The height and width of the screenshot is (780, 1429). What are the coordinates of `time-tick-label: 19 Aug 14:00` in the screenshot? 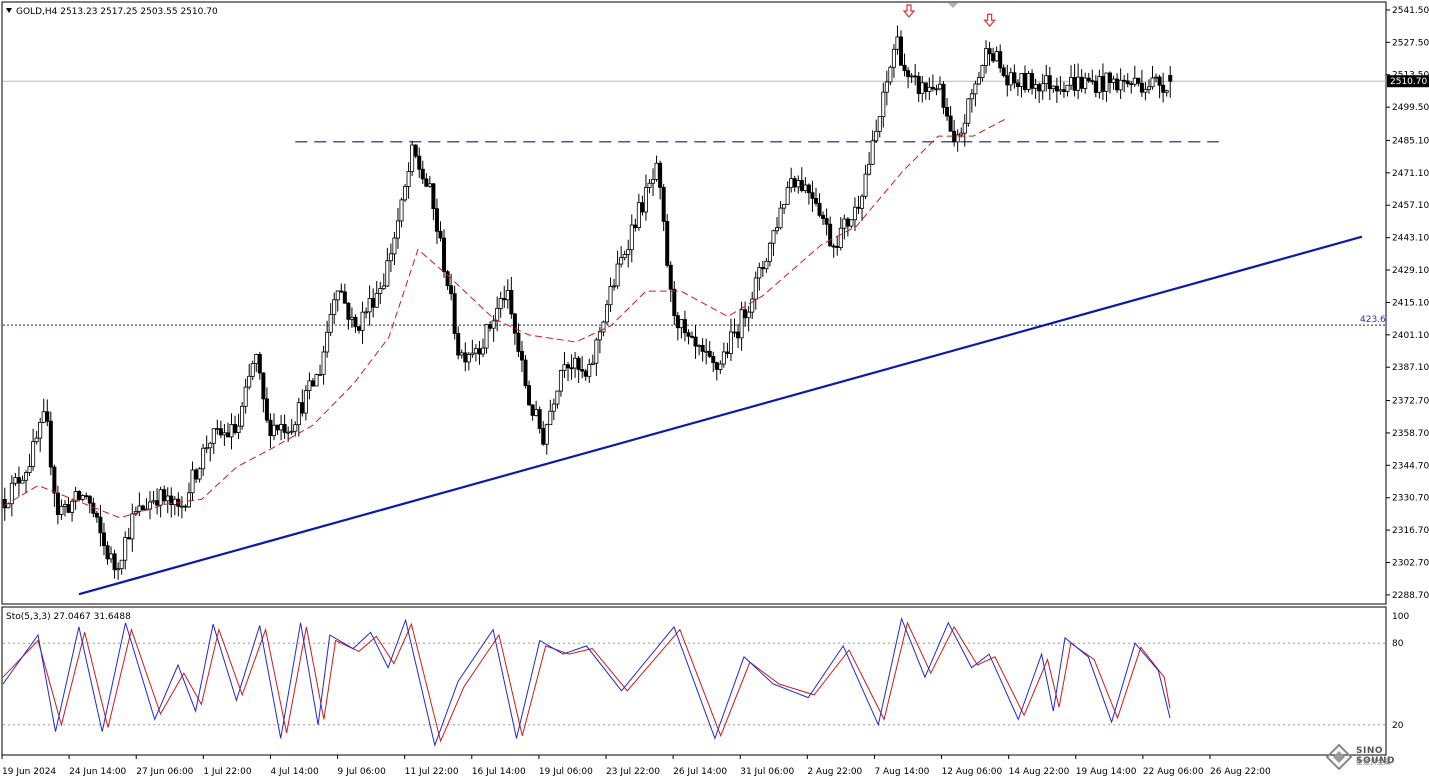 It's located at (1106, 772).